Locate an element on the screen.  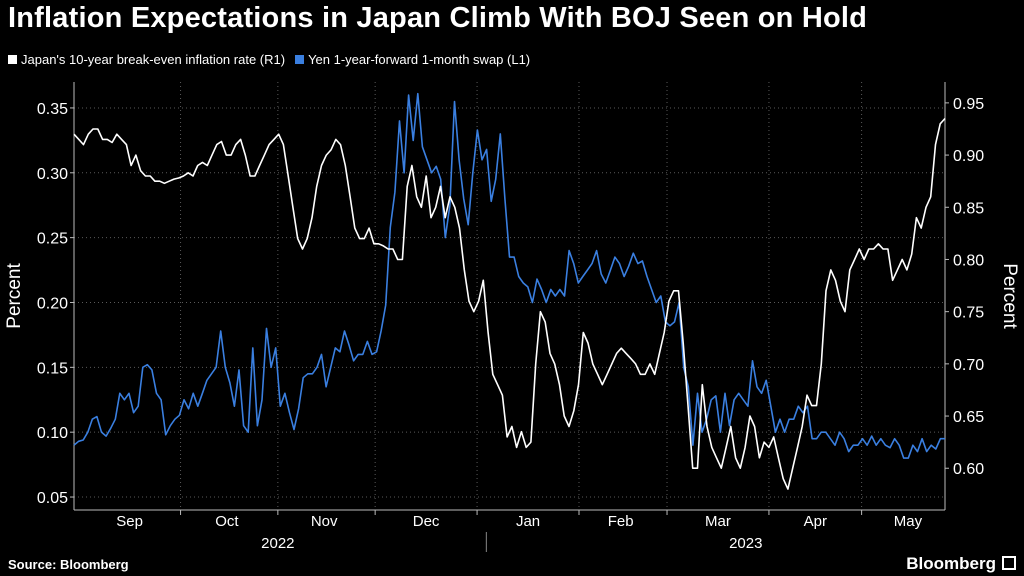
right-tick-label: 0.85 is located at coordinates (968, 208).